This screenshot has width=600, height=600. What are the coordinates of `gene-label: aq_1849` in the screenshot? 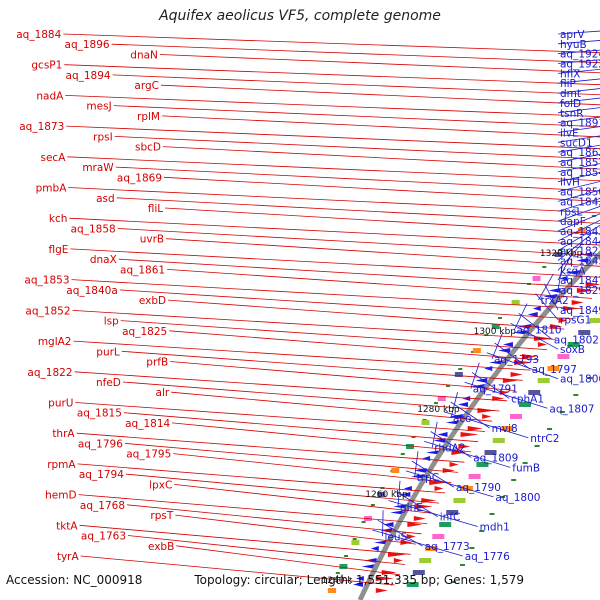 It's located at (580, 311).